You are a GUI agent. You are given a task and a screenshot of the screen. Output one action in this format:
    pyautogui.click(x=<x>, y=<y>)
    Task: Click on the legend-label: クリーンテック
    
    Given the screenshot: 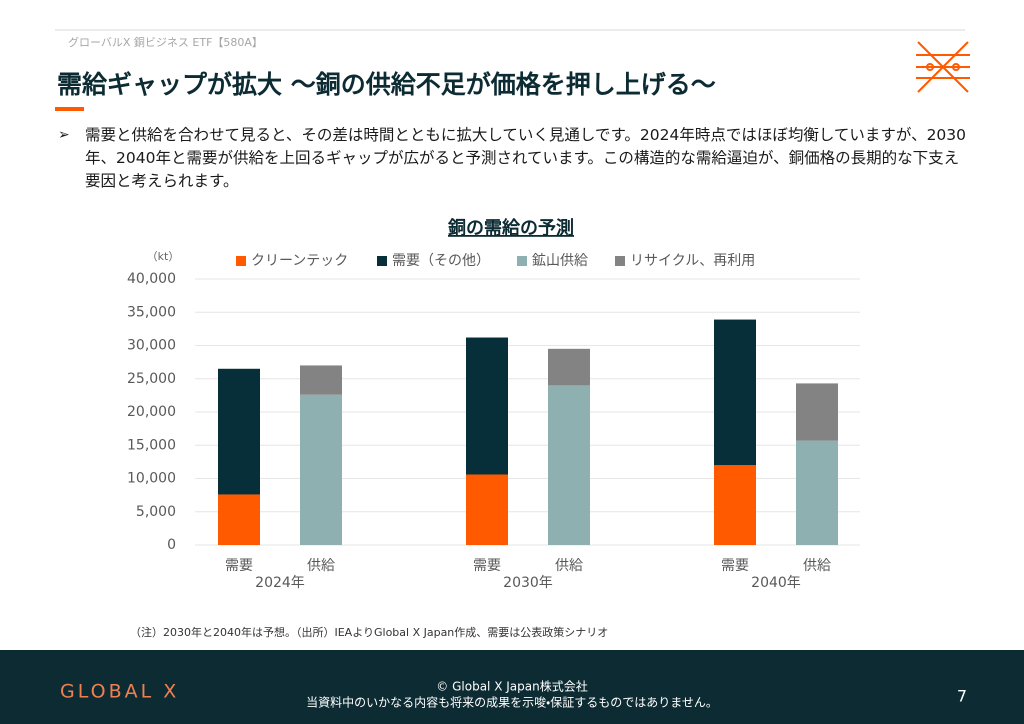 What is the action you would take?
    pyautogui.click(x=299, y=261)
    